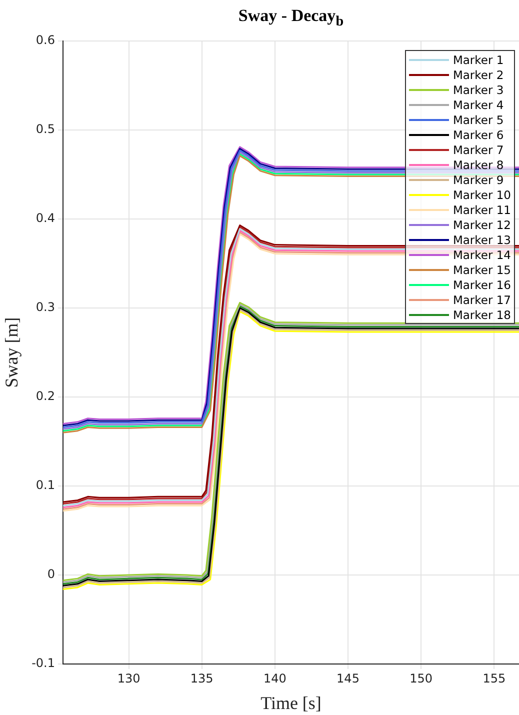 The width and height of the screenshot is (519, 715). I want to click on y-tick-label: 0.4, so click(45, 218).